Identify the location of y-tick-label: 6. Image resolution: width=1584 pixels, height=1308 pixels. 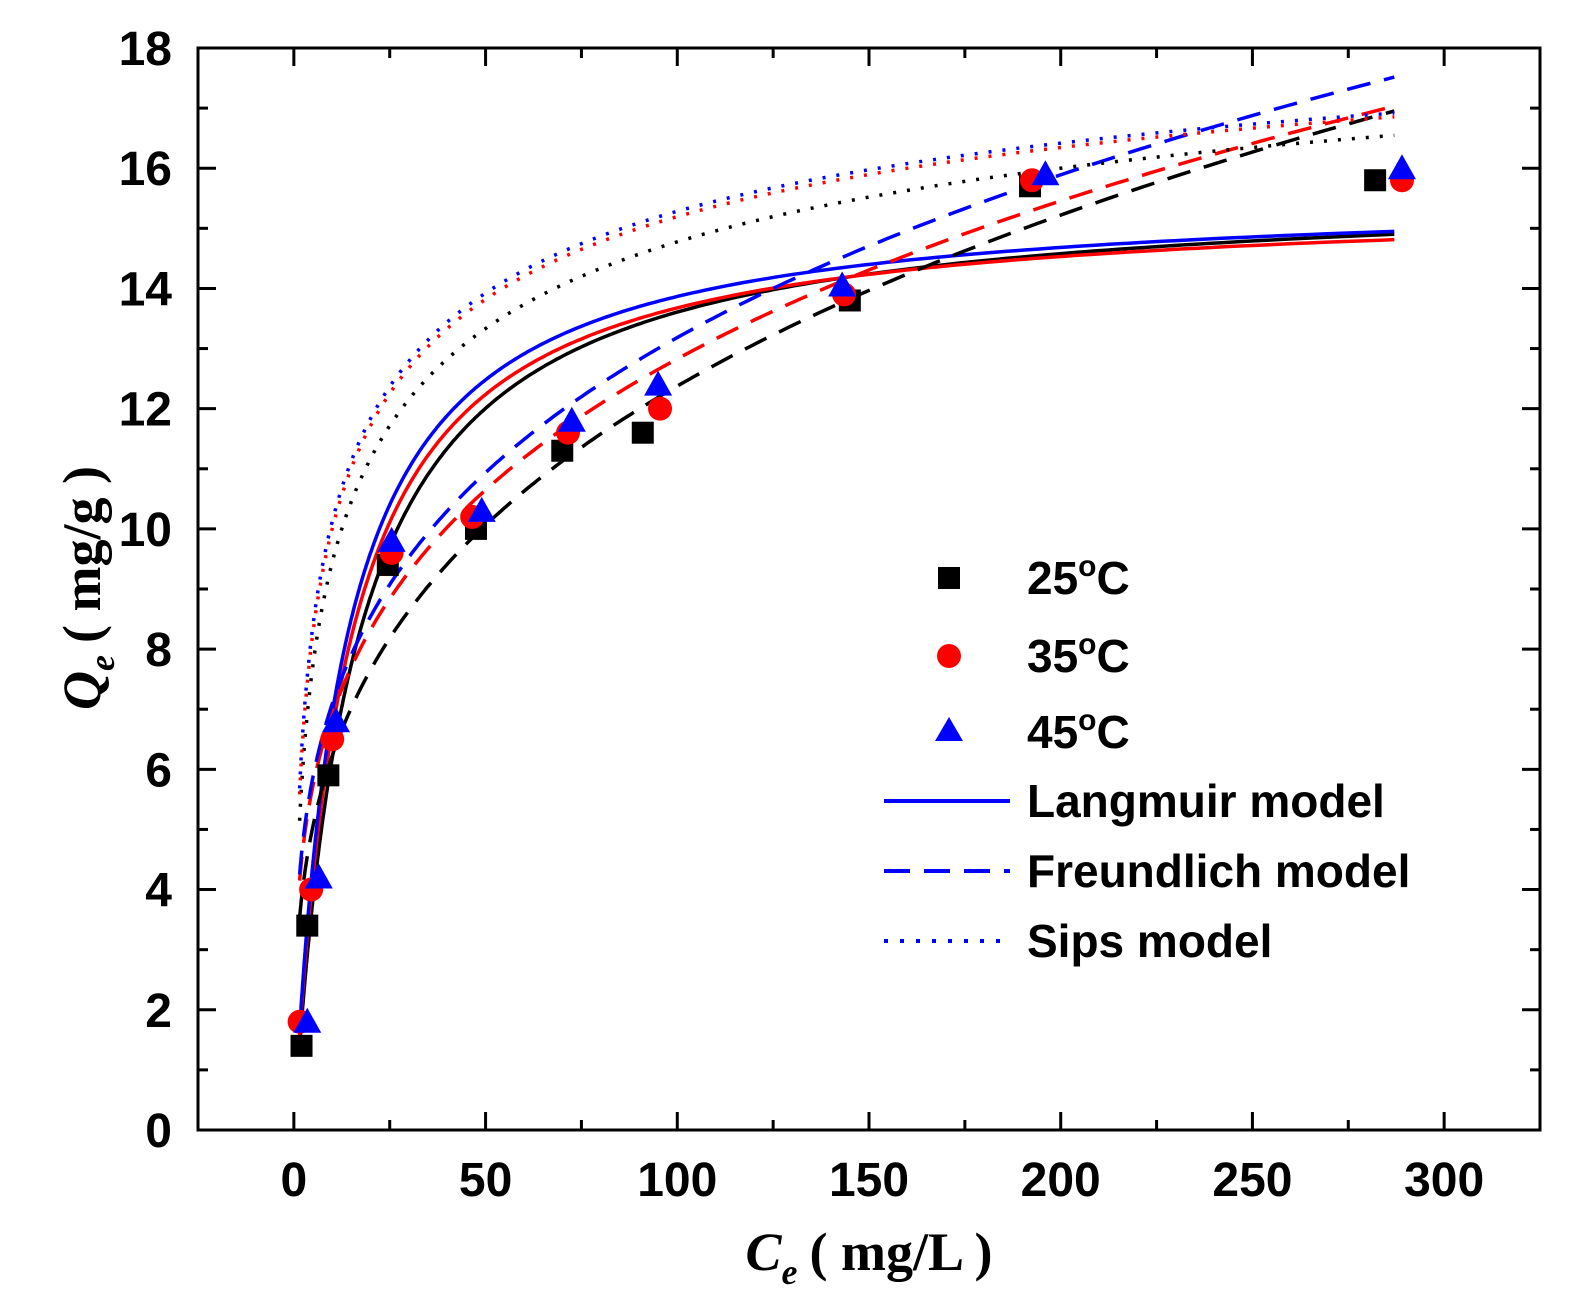
(158, 770).